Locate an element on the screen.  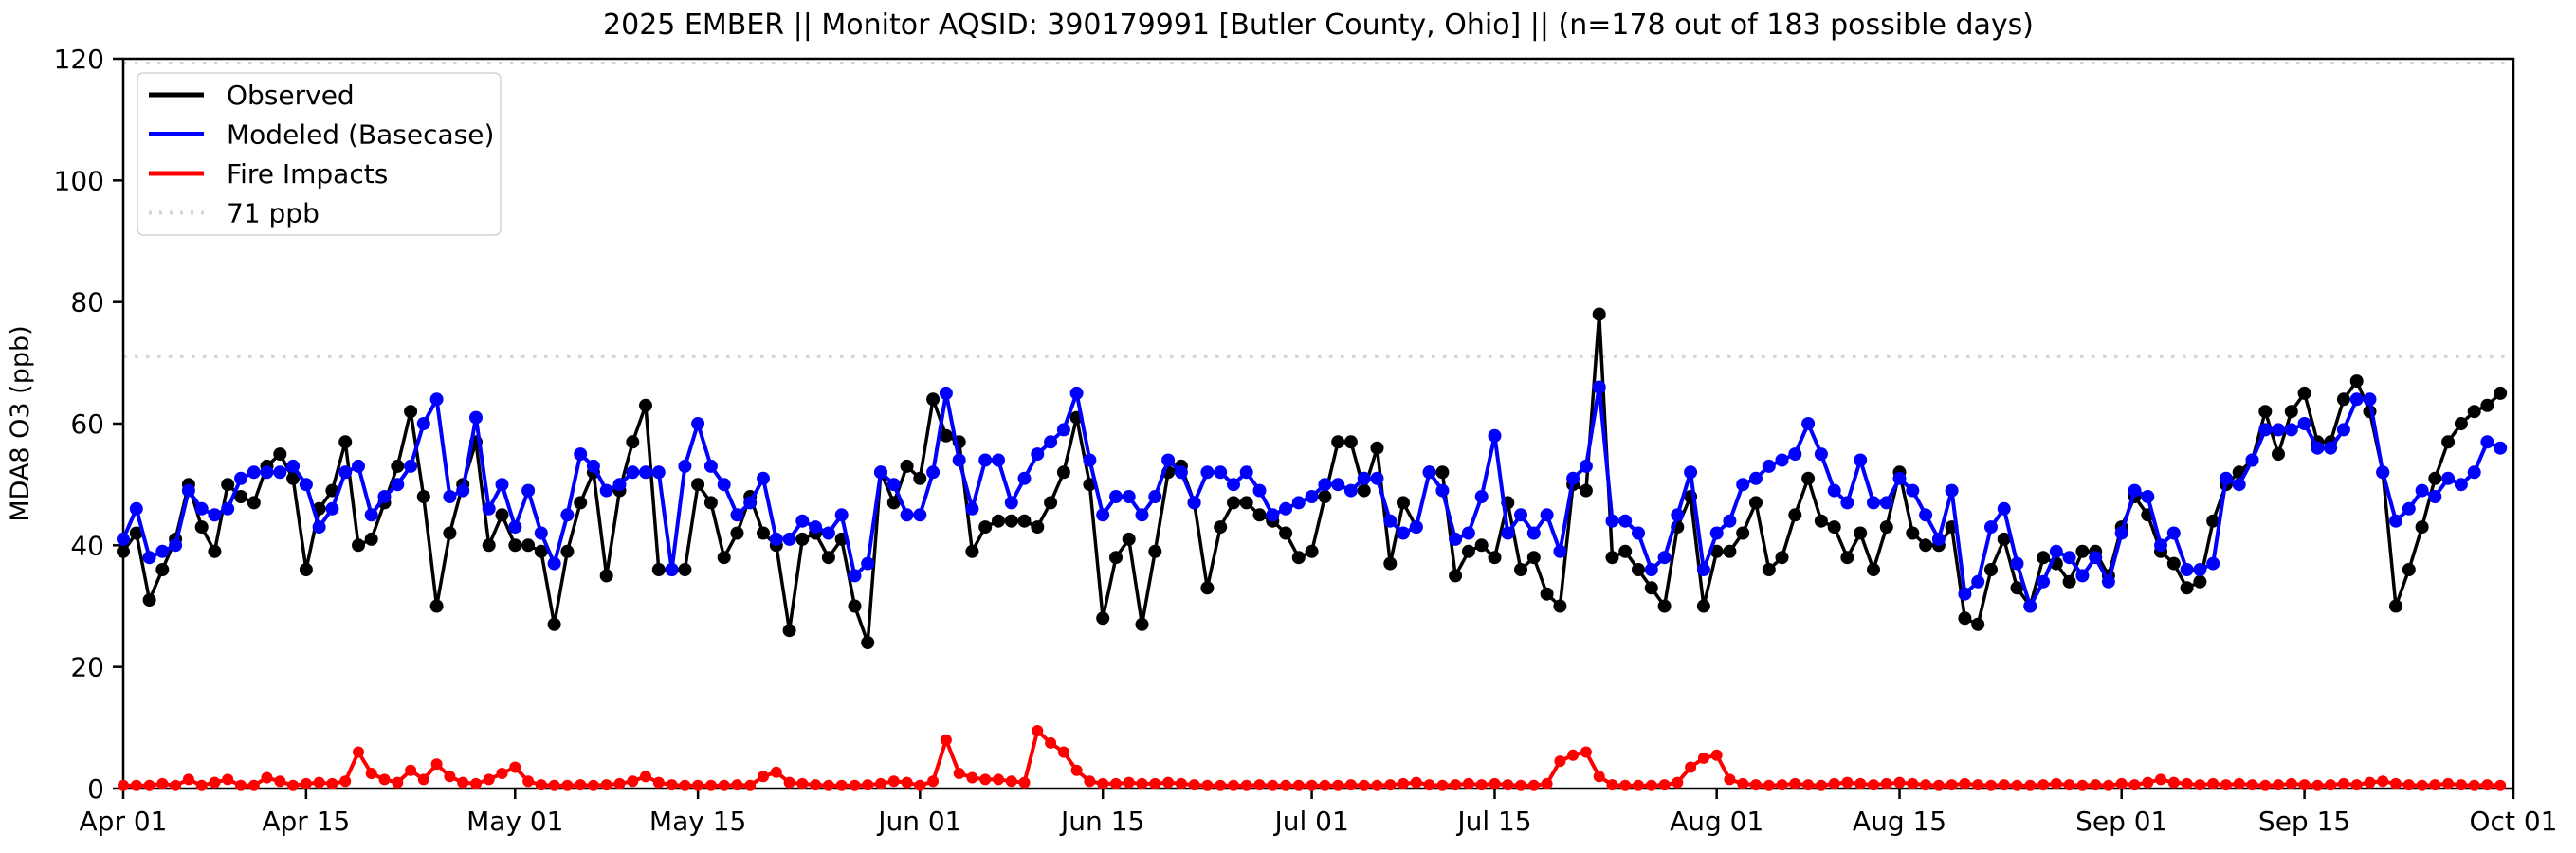
legend-label-2: Modeled (Basecase) is located at coordinates (360, 135).